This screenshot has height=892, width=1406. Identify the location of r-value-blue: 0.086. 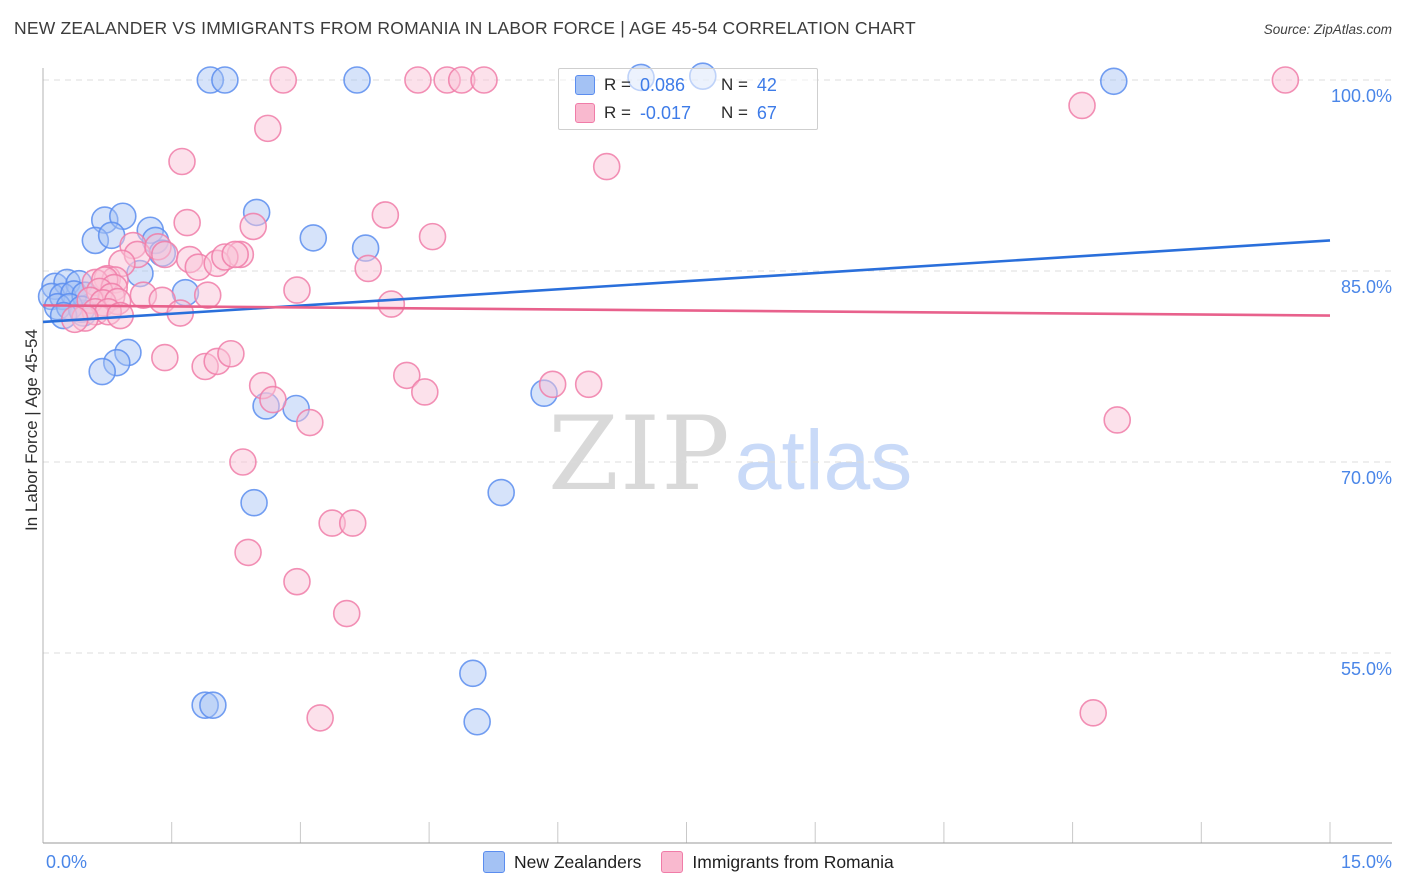
(662, 84).